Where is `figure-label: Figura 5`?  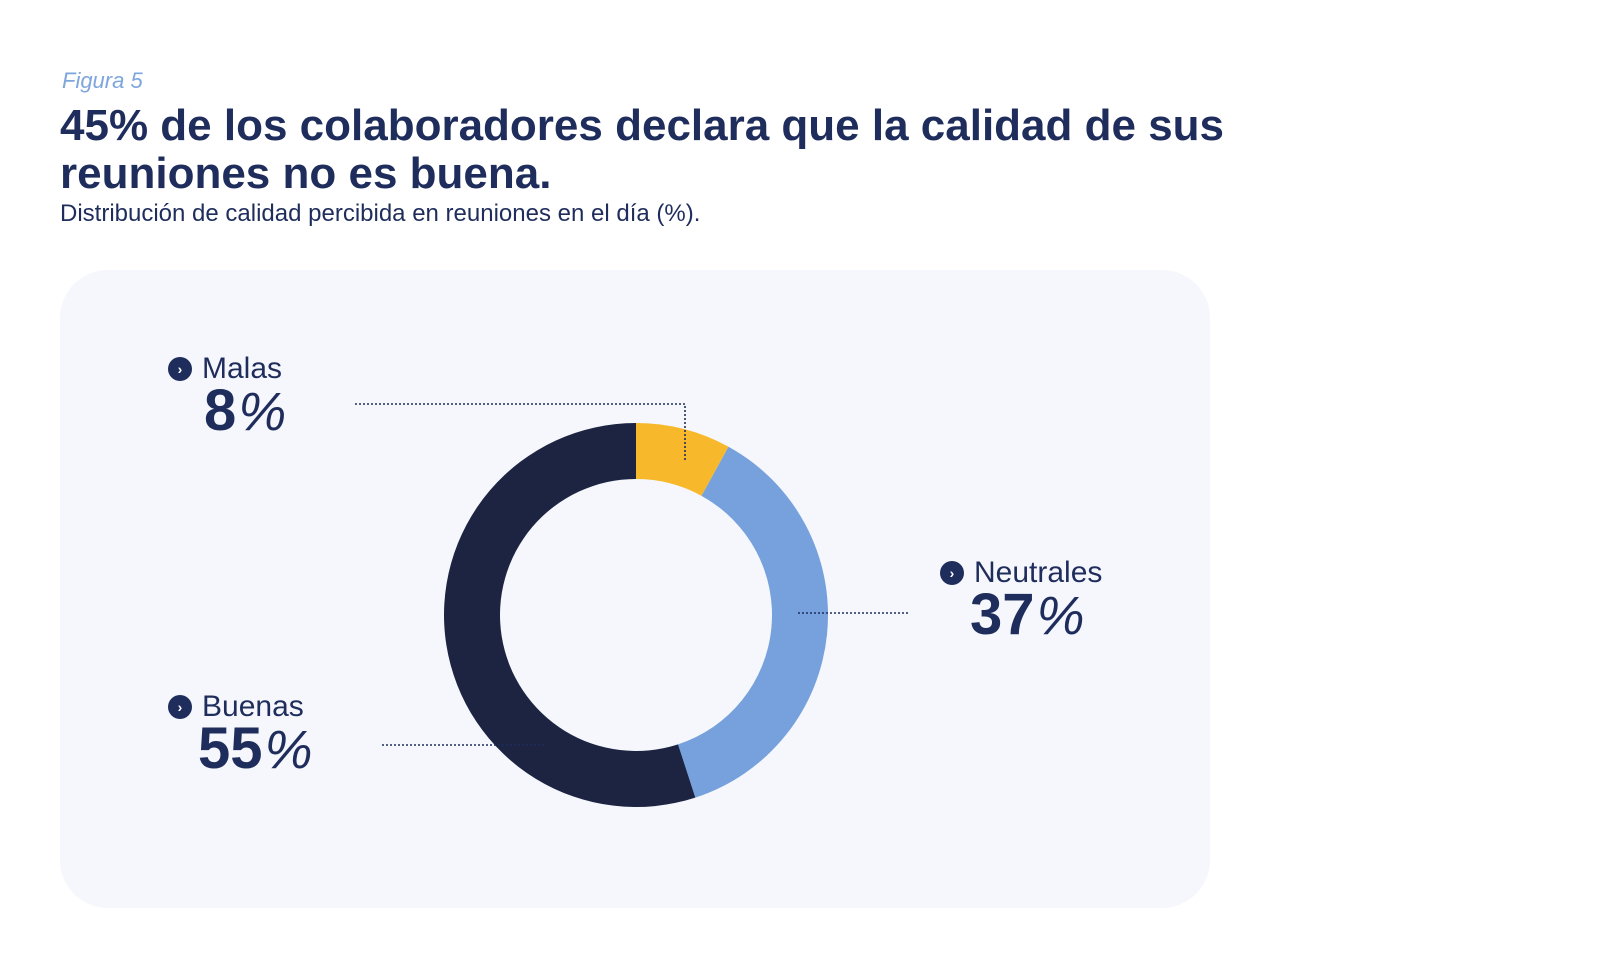 figure-label: Figura 5 is located at coordinates (102, 80).